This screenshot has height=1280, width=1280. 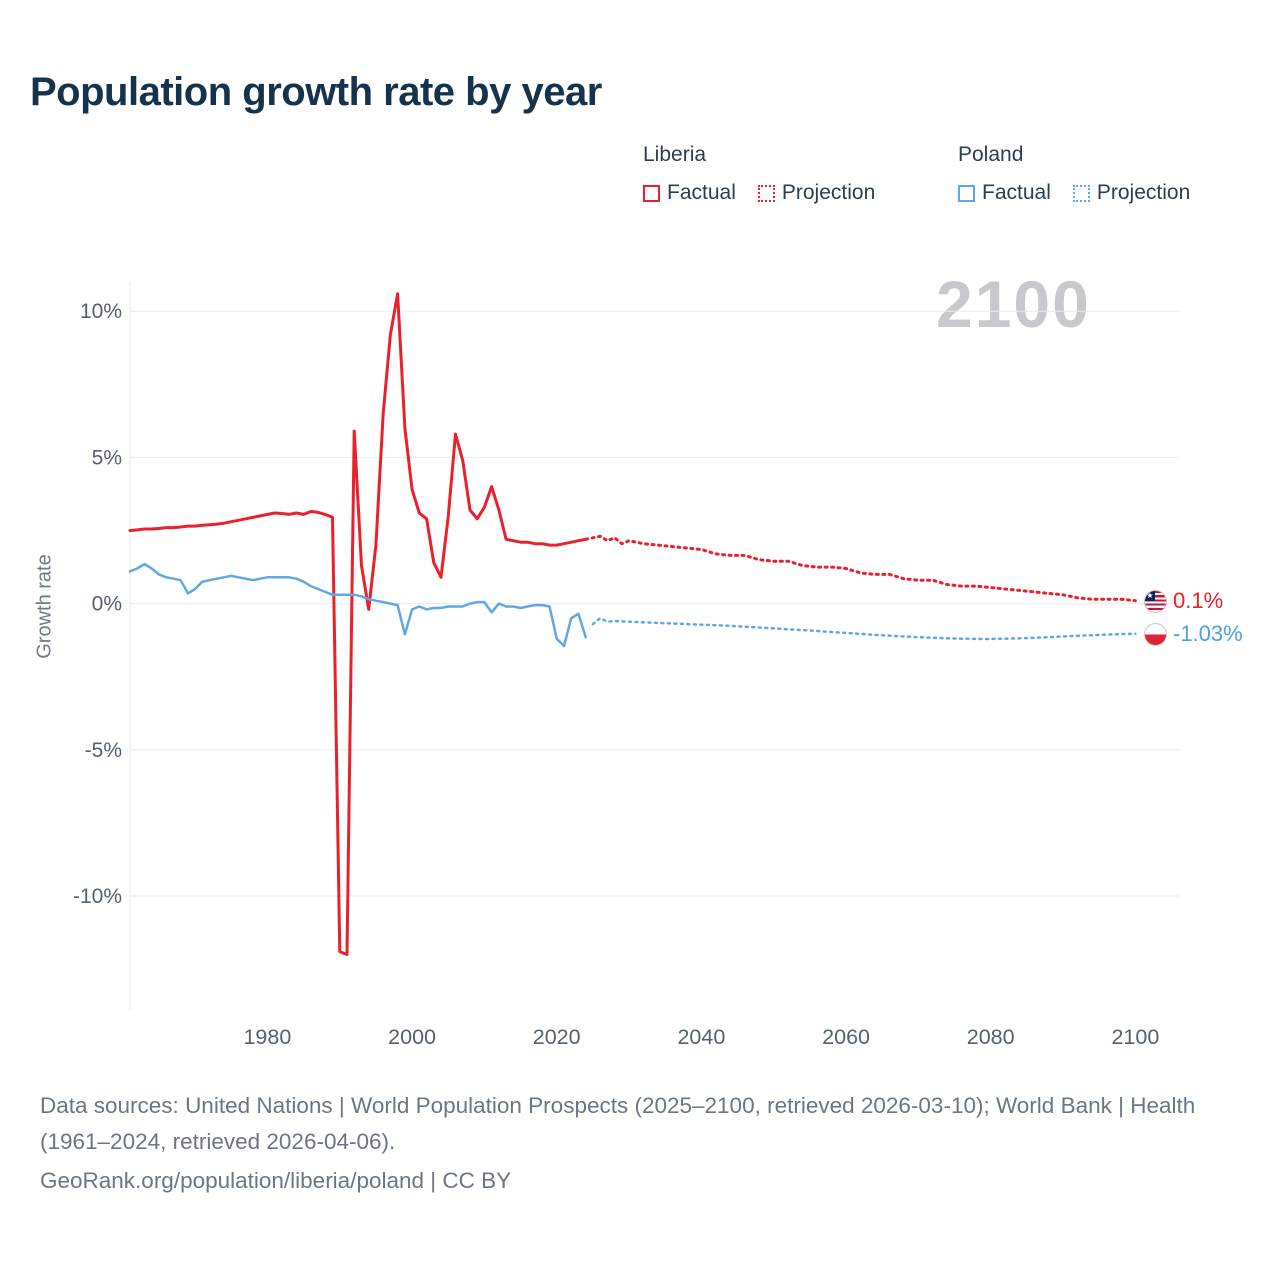 I want to click on y-tick-label: -5%, so click(x=103, y=750).